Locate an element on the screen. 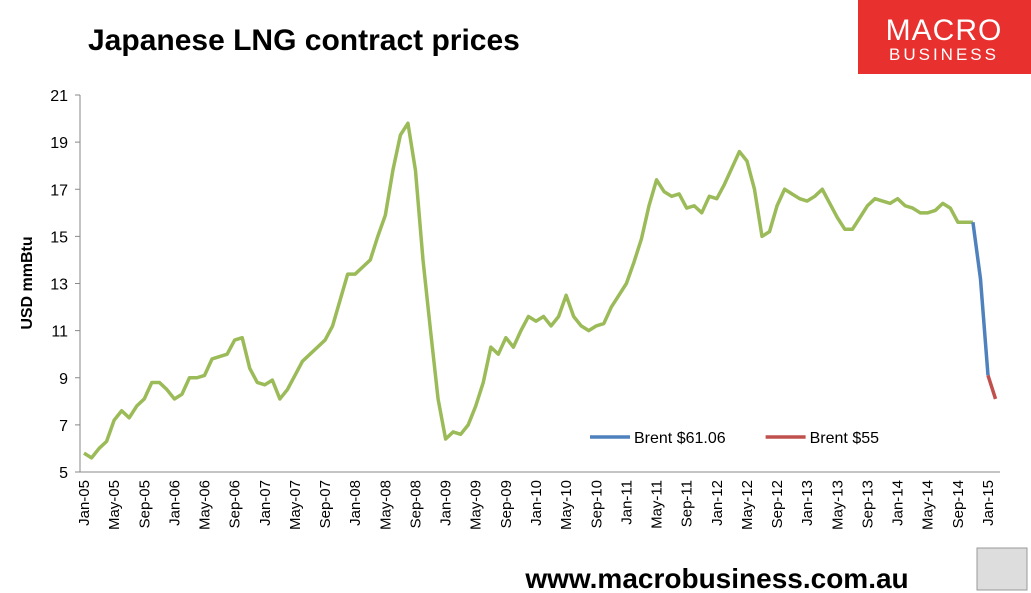 This screenshot has width=1031, height=593. x-tick-label: Sep-09 is located at coordinates (506, 504).